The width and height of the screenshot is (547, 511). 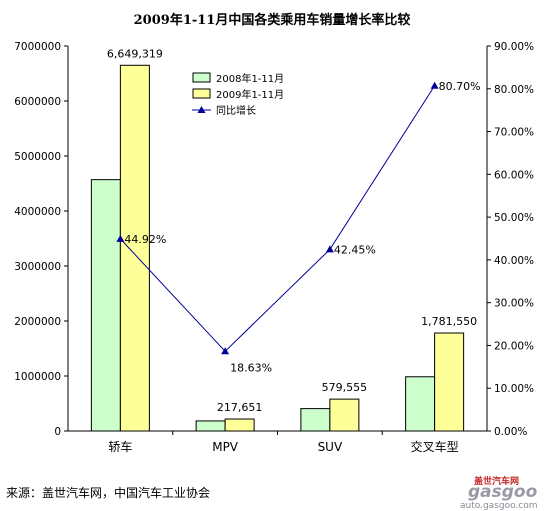 I want to click on legend-marker, so click(x=201, y=109).